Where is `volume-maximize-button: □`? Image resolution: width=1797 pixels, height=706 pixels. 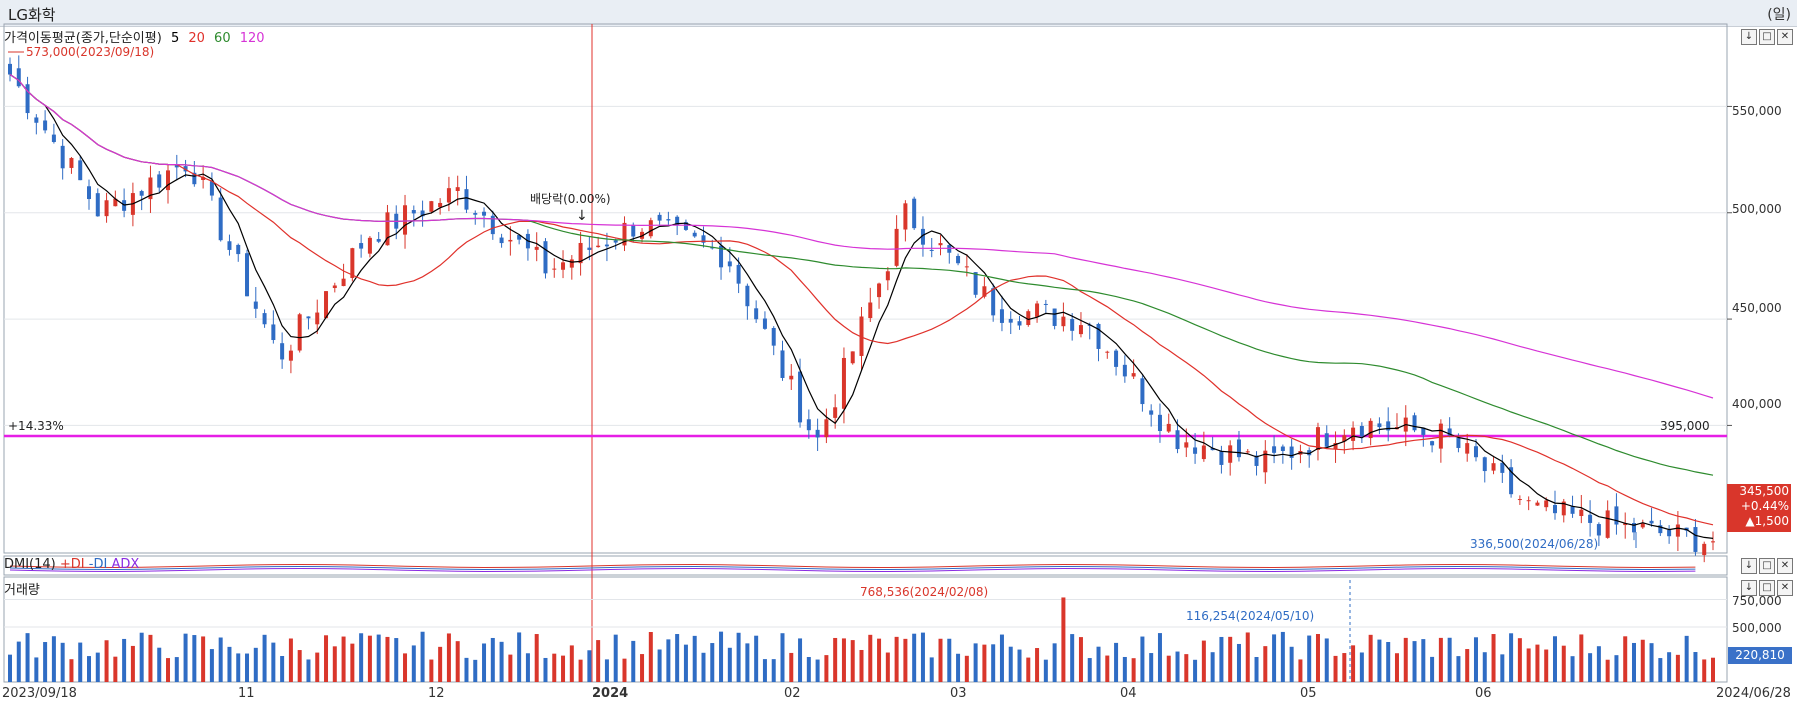
volume-maximize-button: □ is located at coordinates (1767, 588).